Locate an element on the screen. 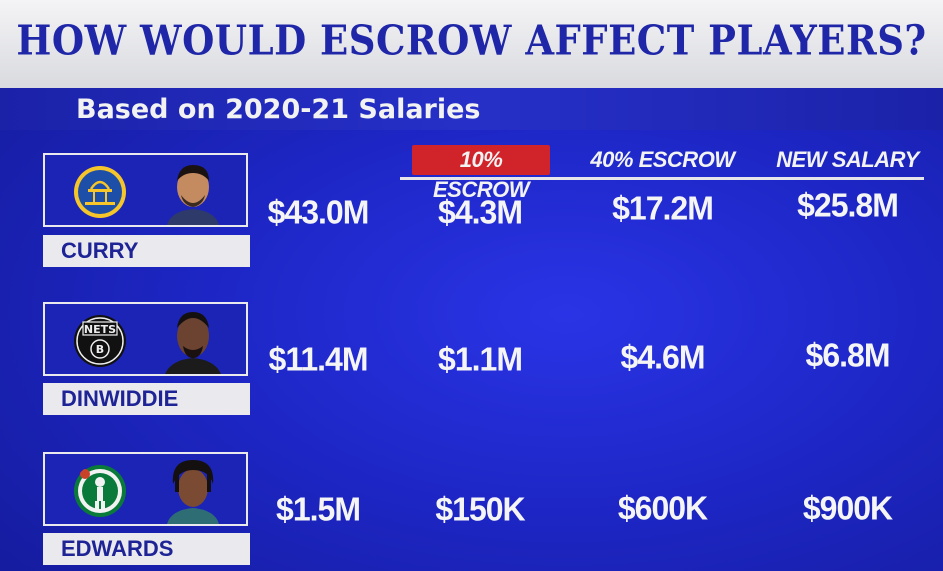 Image resolution: width=943 pixels, height=571 pixels. nets-logo-icon: NETS B is located at coordinates (100, 341).